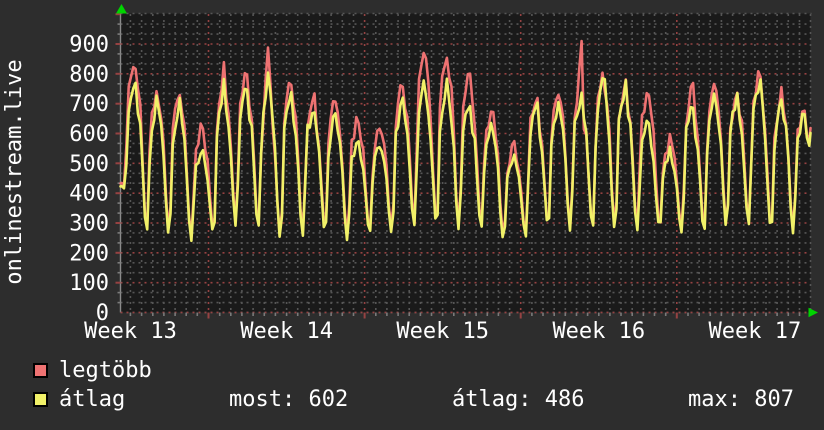 This screenshot has height=430, width=824. Describe the element at coordinates (755, 331) in the screenshot. I see `x-week-label: Week 17` at that location.